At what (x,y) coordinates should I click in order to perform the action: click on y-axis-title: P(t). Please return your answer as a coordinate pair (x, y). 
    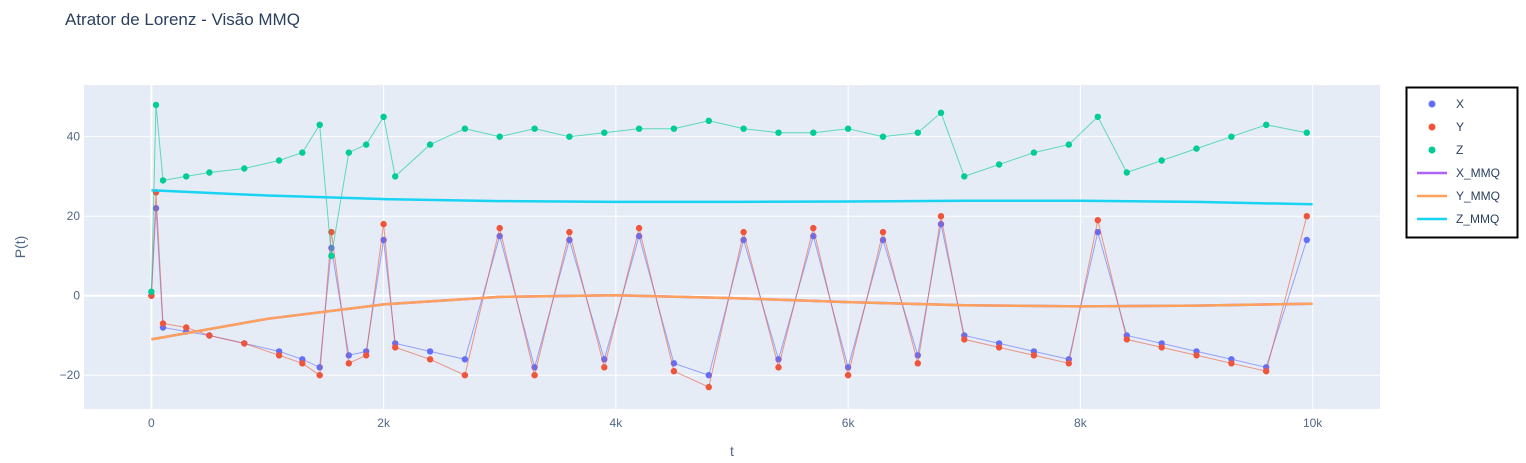
    Looking at the image, I should click on (20, 247).